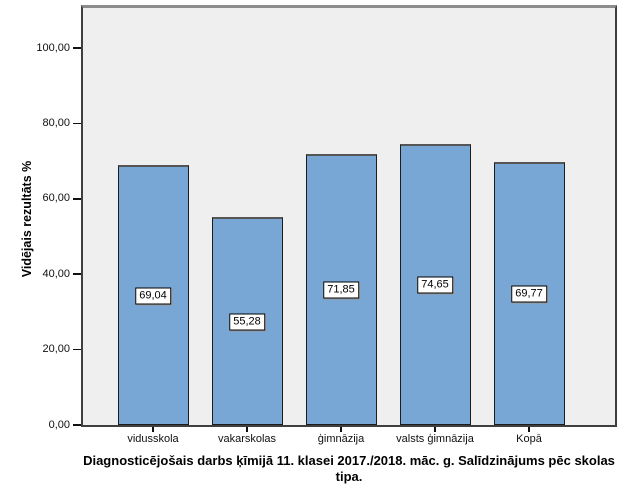 The height and width of the screenshot is (500, 625). I want to click on bar-value-label: 55,28, so click(247, 321).